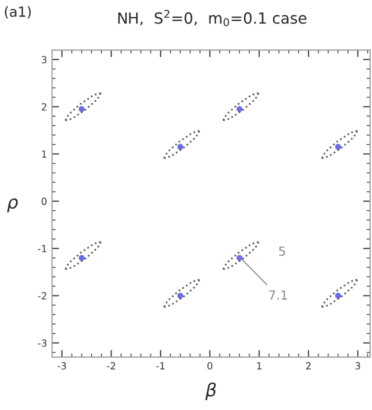 The width and height of the screenshot is (372, 410). What do you see at coordinates (44, 60) in the screenshot?
I see `y-tick-label: 3` at bounding box center [44, 60].